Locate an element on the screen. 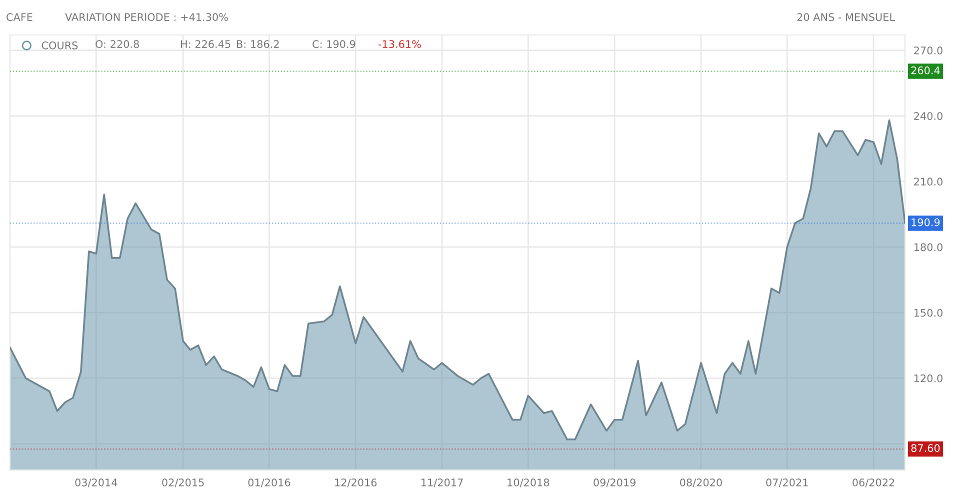  x-tick-label: 07/2021 is located at coordinates (787, 483).